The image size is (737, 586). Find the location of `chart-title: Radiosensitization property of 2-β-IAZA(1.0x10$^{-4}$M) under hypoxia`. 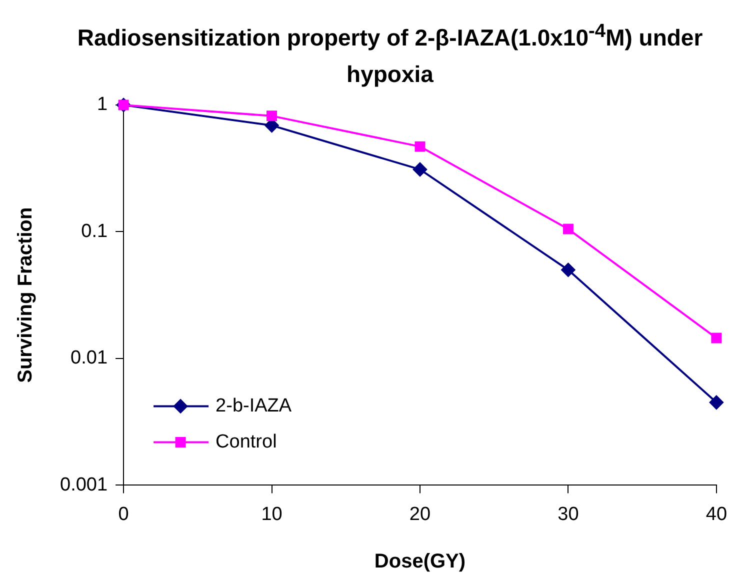

chart-title: Radiosensitization property of 2-β-IAZA(1.0x10$^{-4}$M) under hypoxia is located at coordinates (390, 54).